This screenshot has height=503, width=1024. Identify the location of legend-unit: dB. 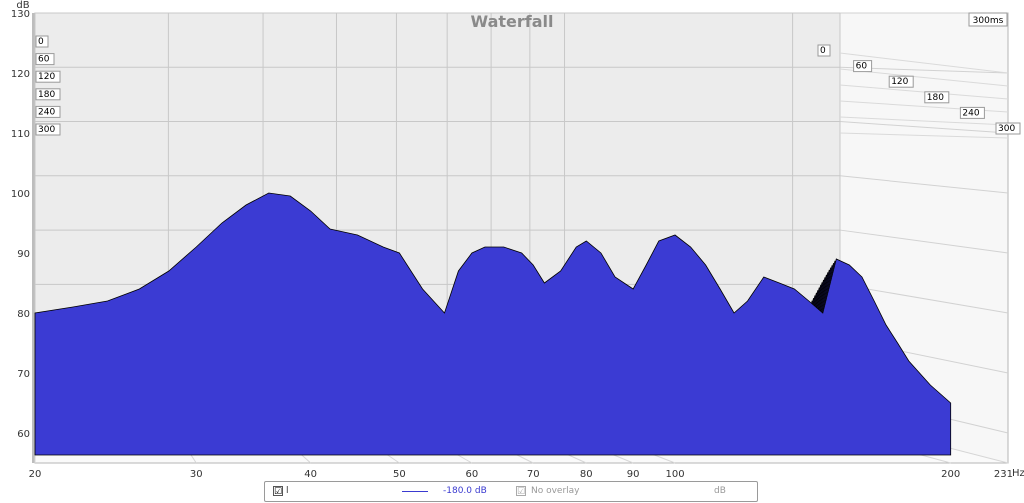
(720, 491).